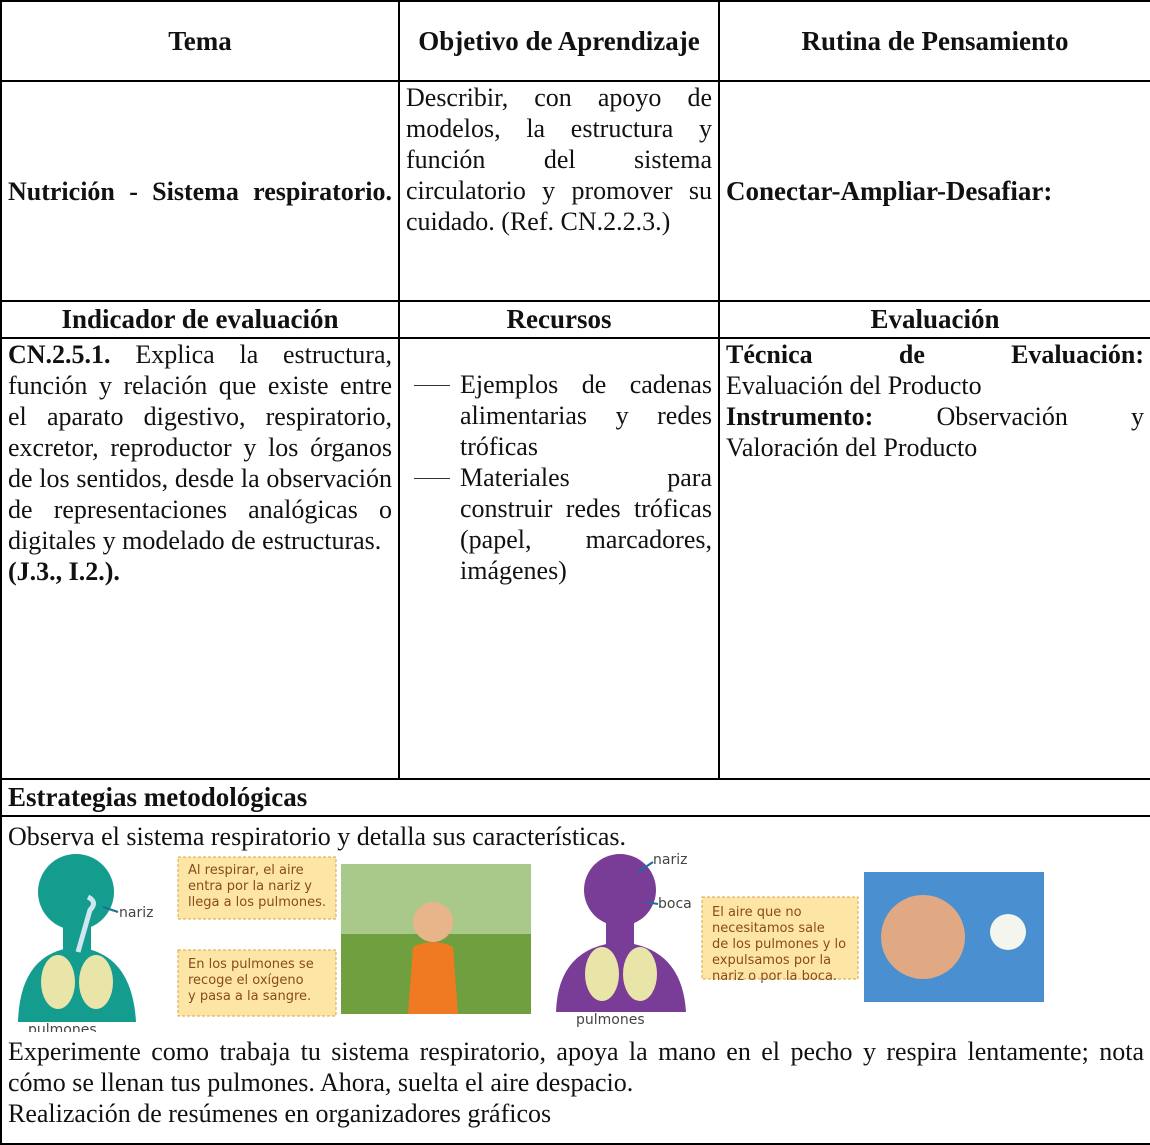 Image resolution: width=1150 pixels, height=1145 pixels. Describe the element at coordinates (889, 190) in the screenshot. I see `routine-text: Conectar-Ampliar-Desafiar:` at that location.